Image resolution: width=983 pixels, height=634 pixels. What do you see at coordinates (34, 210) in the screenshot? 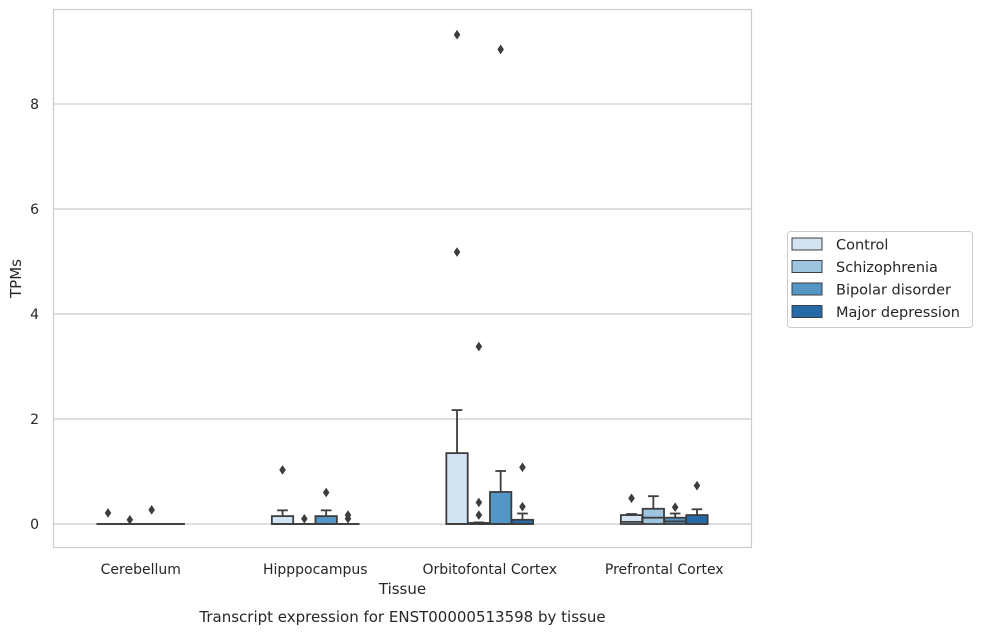
I see `y-tick-label: 6` at bounding box center [34, 210].